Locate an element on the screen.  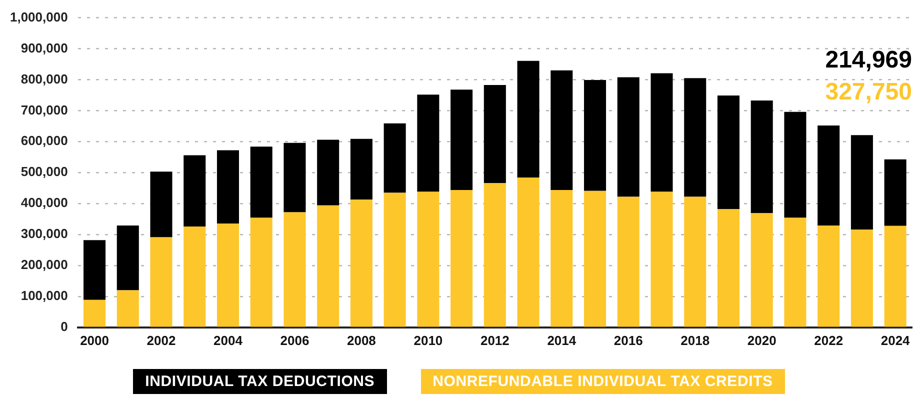
x-tick-label: 2014 is located at coordinates (562, 340).